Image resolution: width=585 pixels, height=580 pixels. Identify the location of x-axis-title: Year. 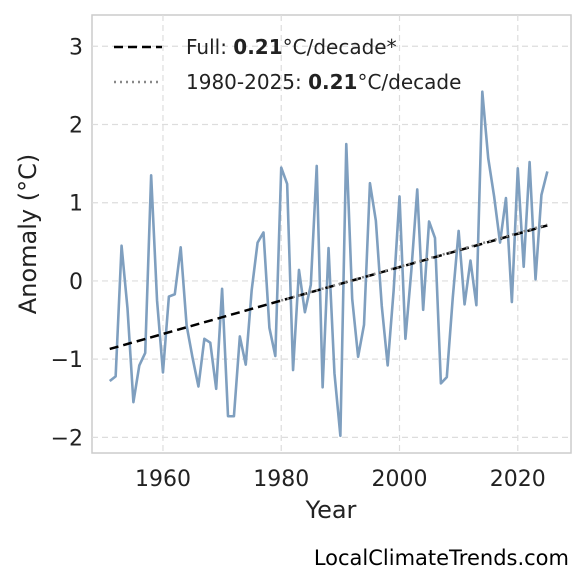
(331, 510).